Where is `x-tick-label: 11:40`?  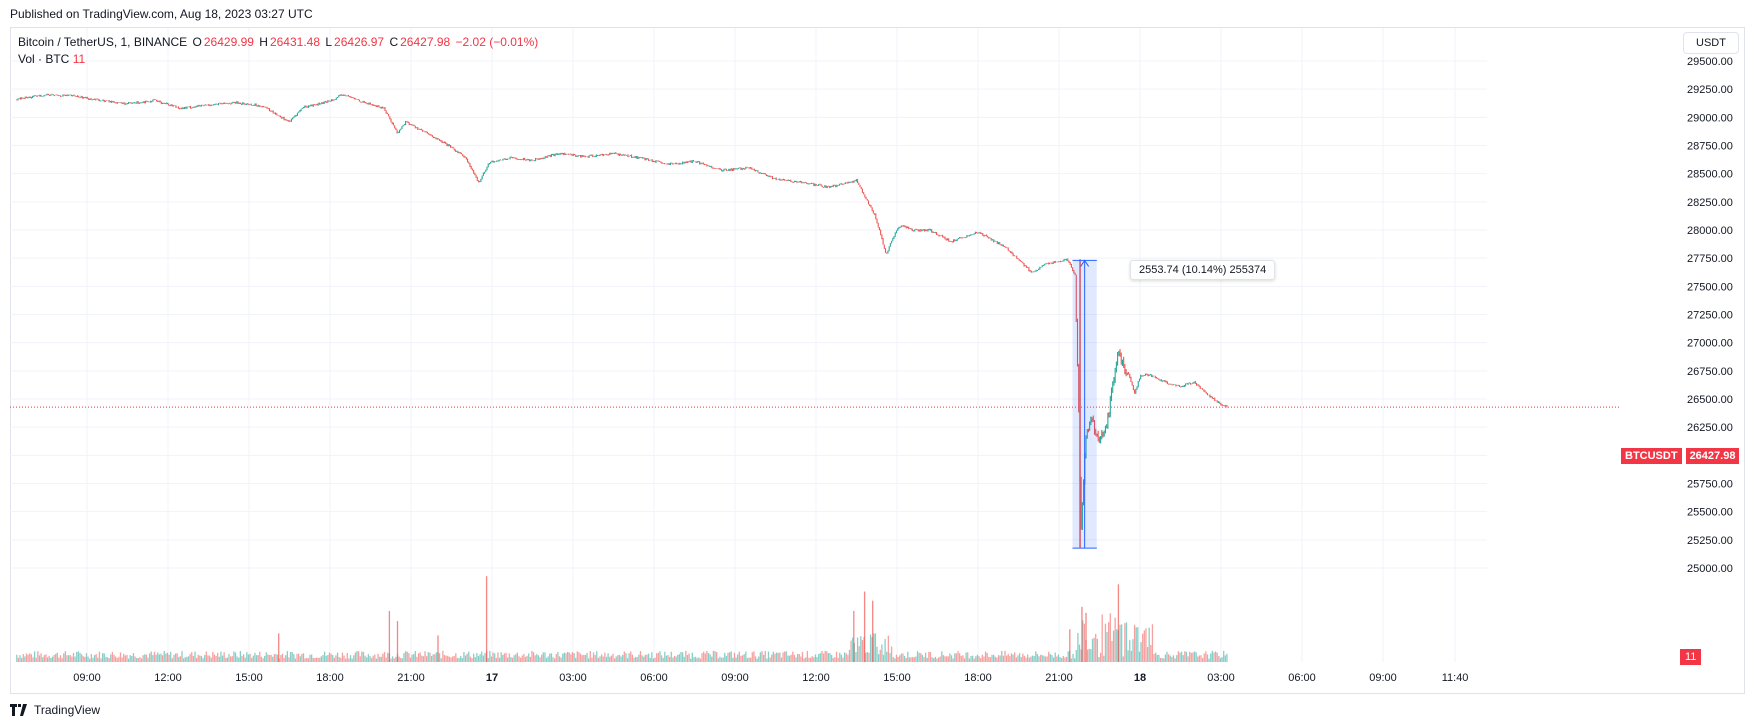
x-tick-label: 11:40 is located at coordinates (1455, 678).